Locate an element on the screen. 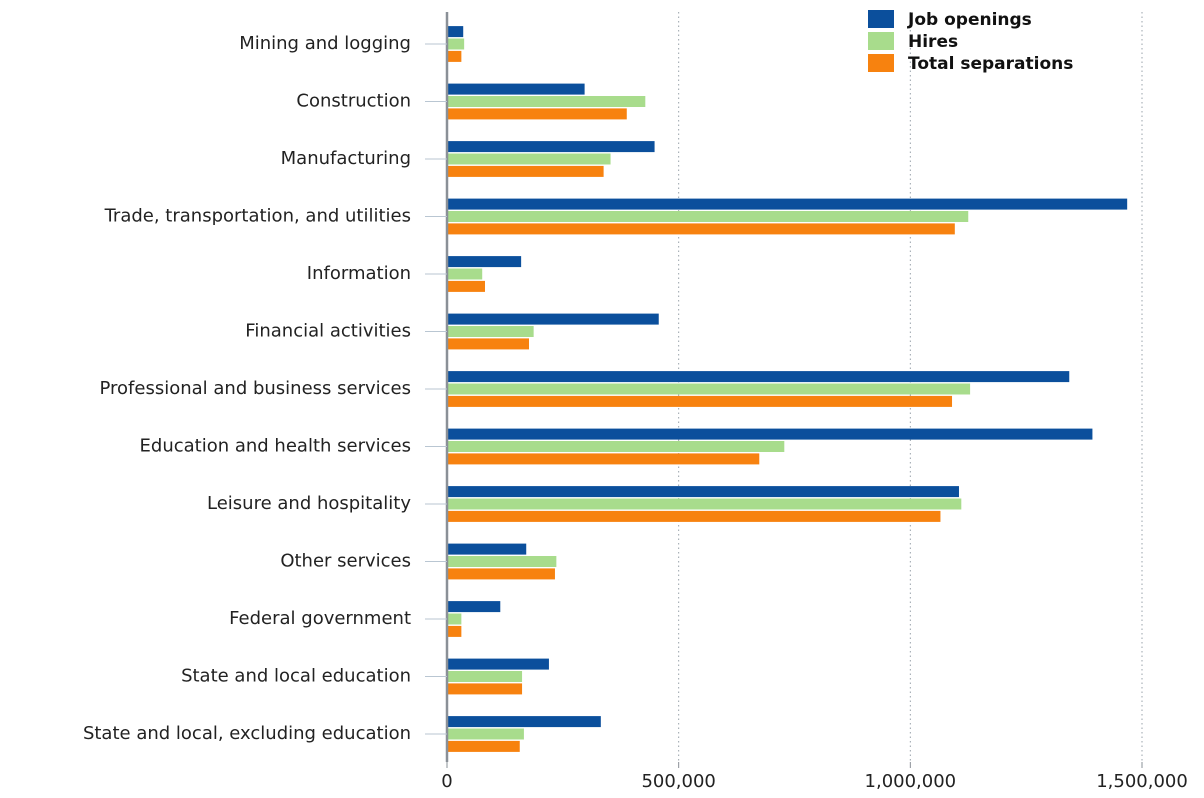 This screenshot has height=798, width=1204. category-label: State and local education is located at coordinates (296, 676).